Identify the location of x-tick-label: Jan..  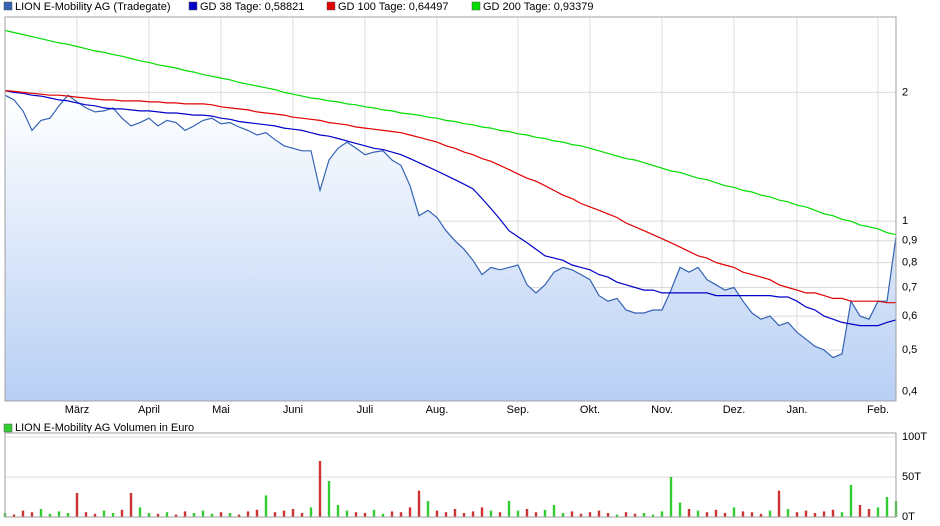
(797, 410).